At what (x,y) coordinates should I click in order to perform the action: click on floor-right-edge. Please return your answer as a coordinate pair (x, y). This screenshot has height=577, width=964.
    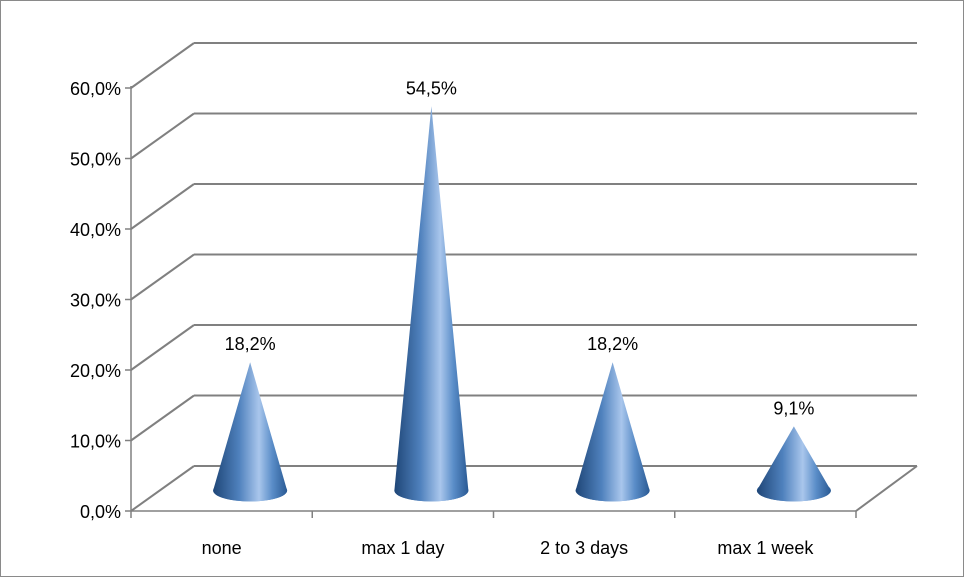
    Looking at the image, I should click on (886, 488).